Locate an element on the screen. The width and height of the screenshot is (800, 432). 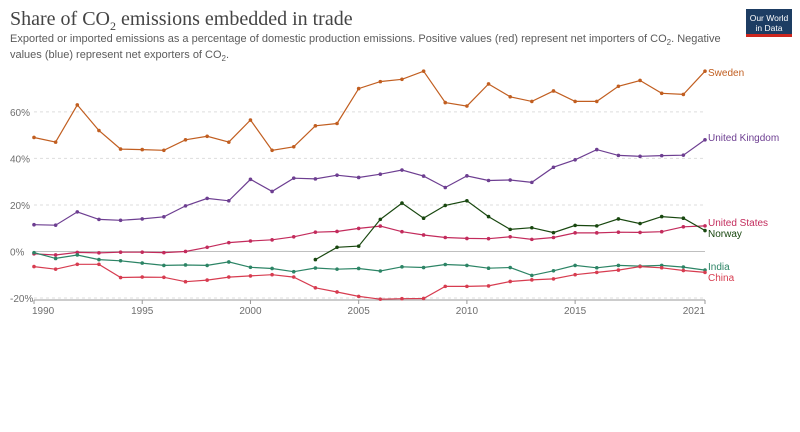
series-norway is located at coordinates (510, 230).